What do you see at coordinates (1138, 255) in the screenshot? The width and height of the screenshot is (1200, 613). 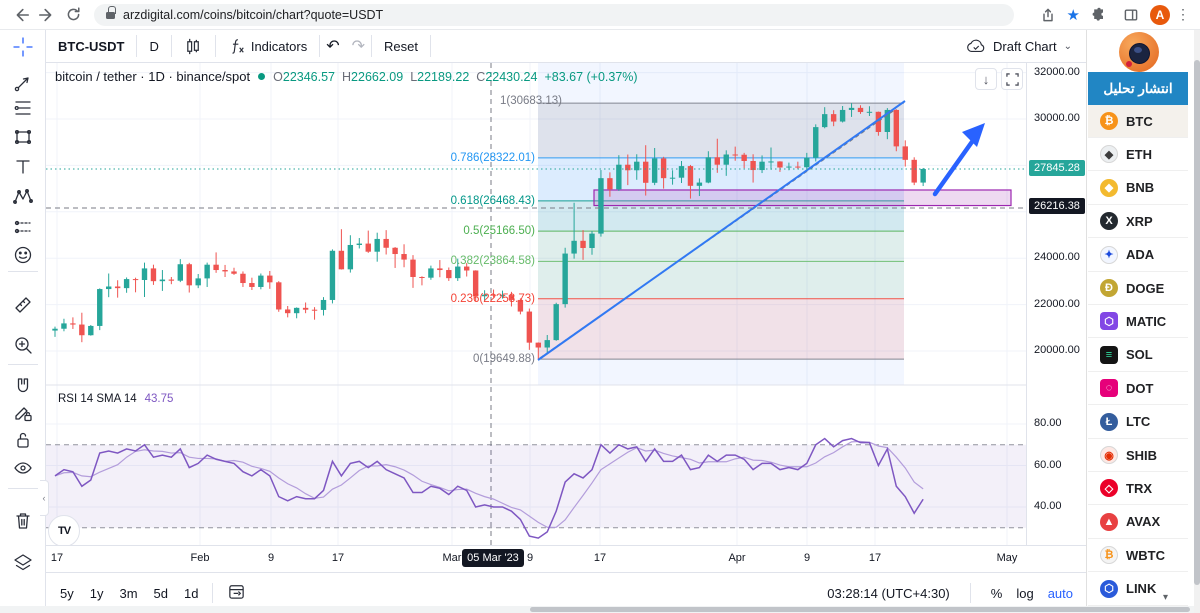 I see `sidebar-coin-ada: ✦ ADA` at bounding box center [1138, 255].